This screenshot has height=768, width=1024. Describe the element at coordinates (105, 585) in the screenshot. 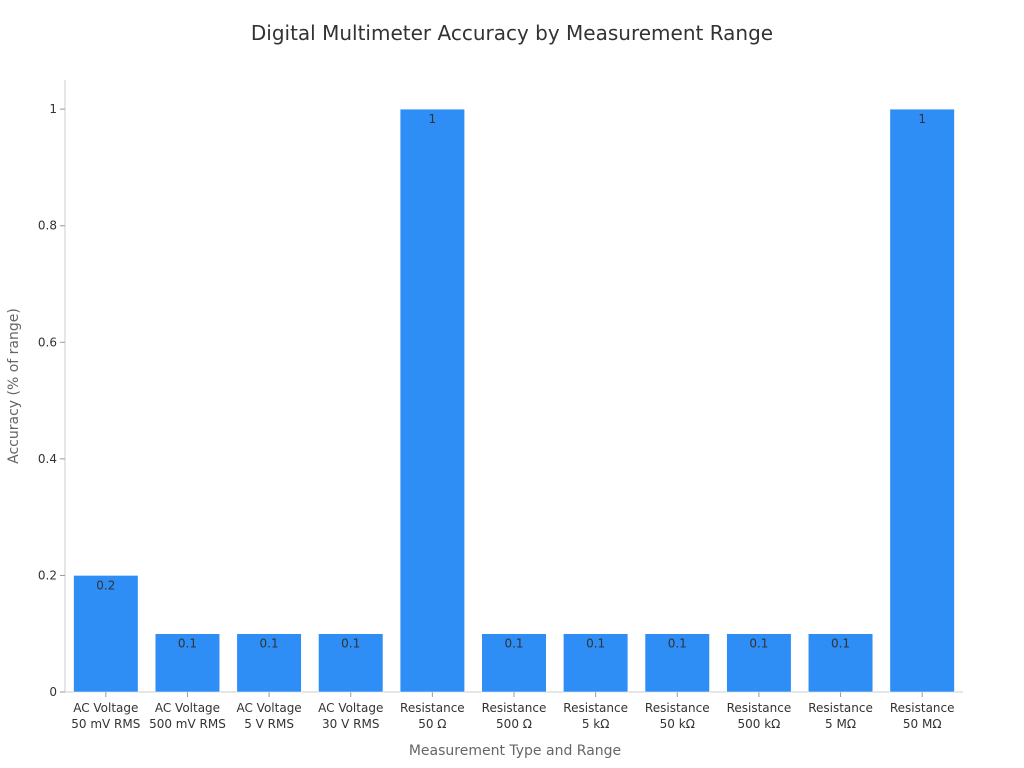

I see `bar-value-label: 0.2` at that location.